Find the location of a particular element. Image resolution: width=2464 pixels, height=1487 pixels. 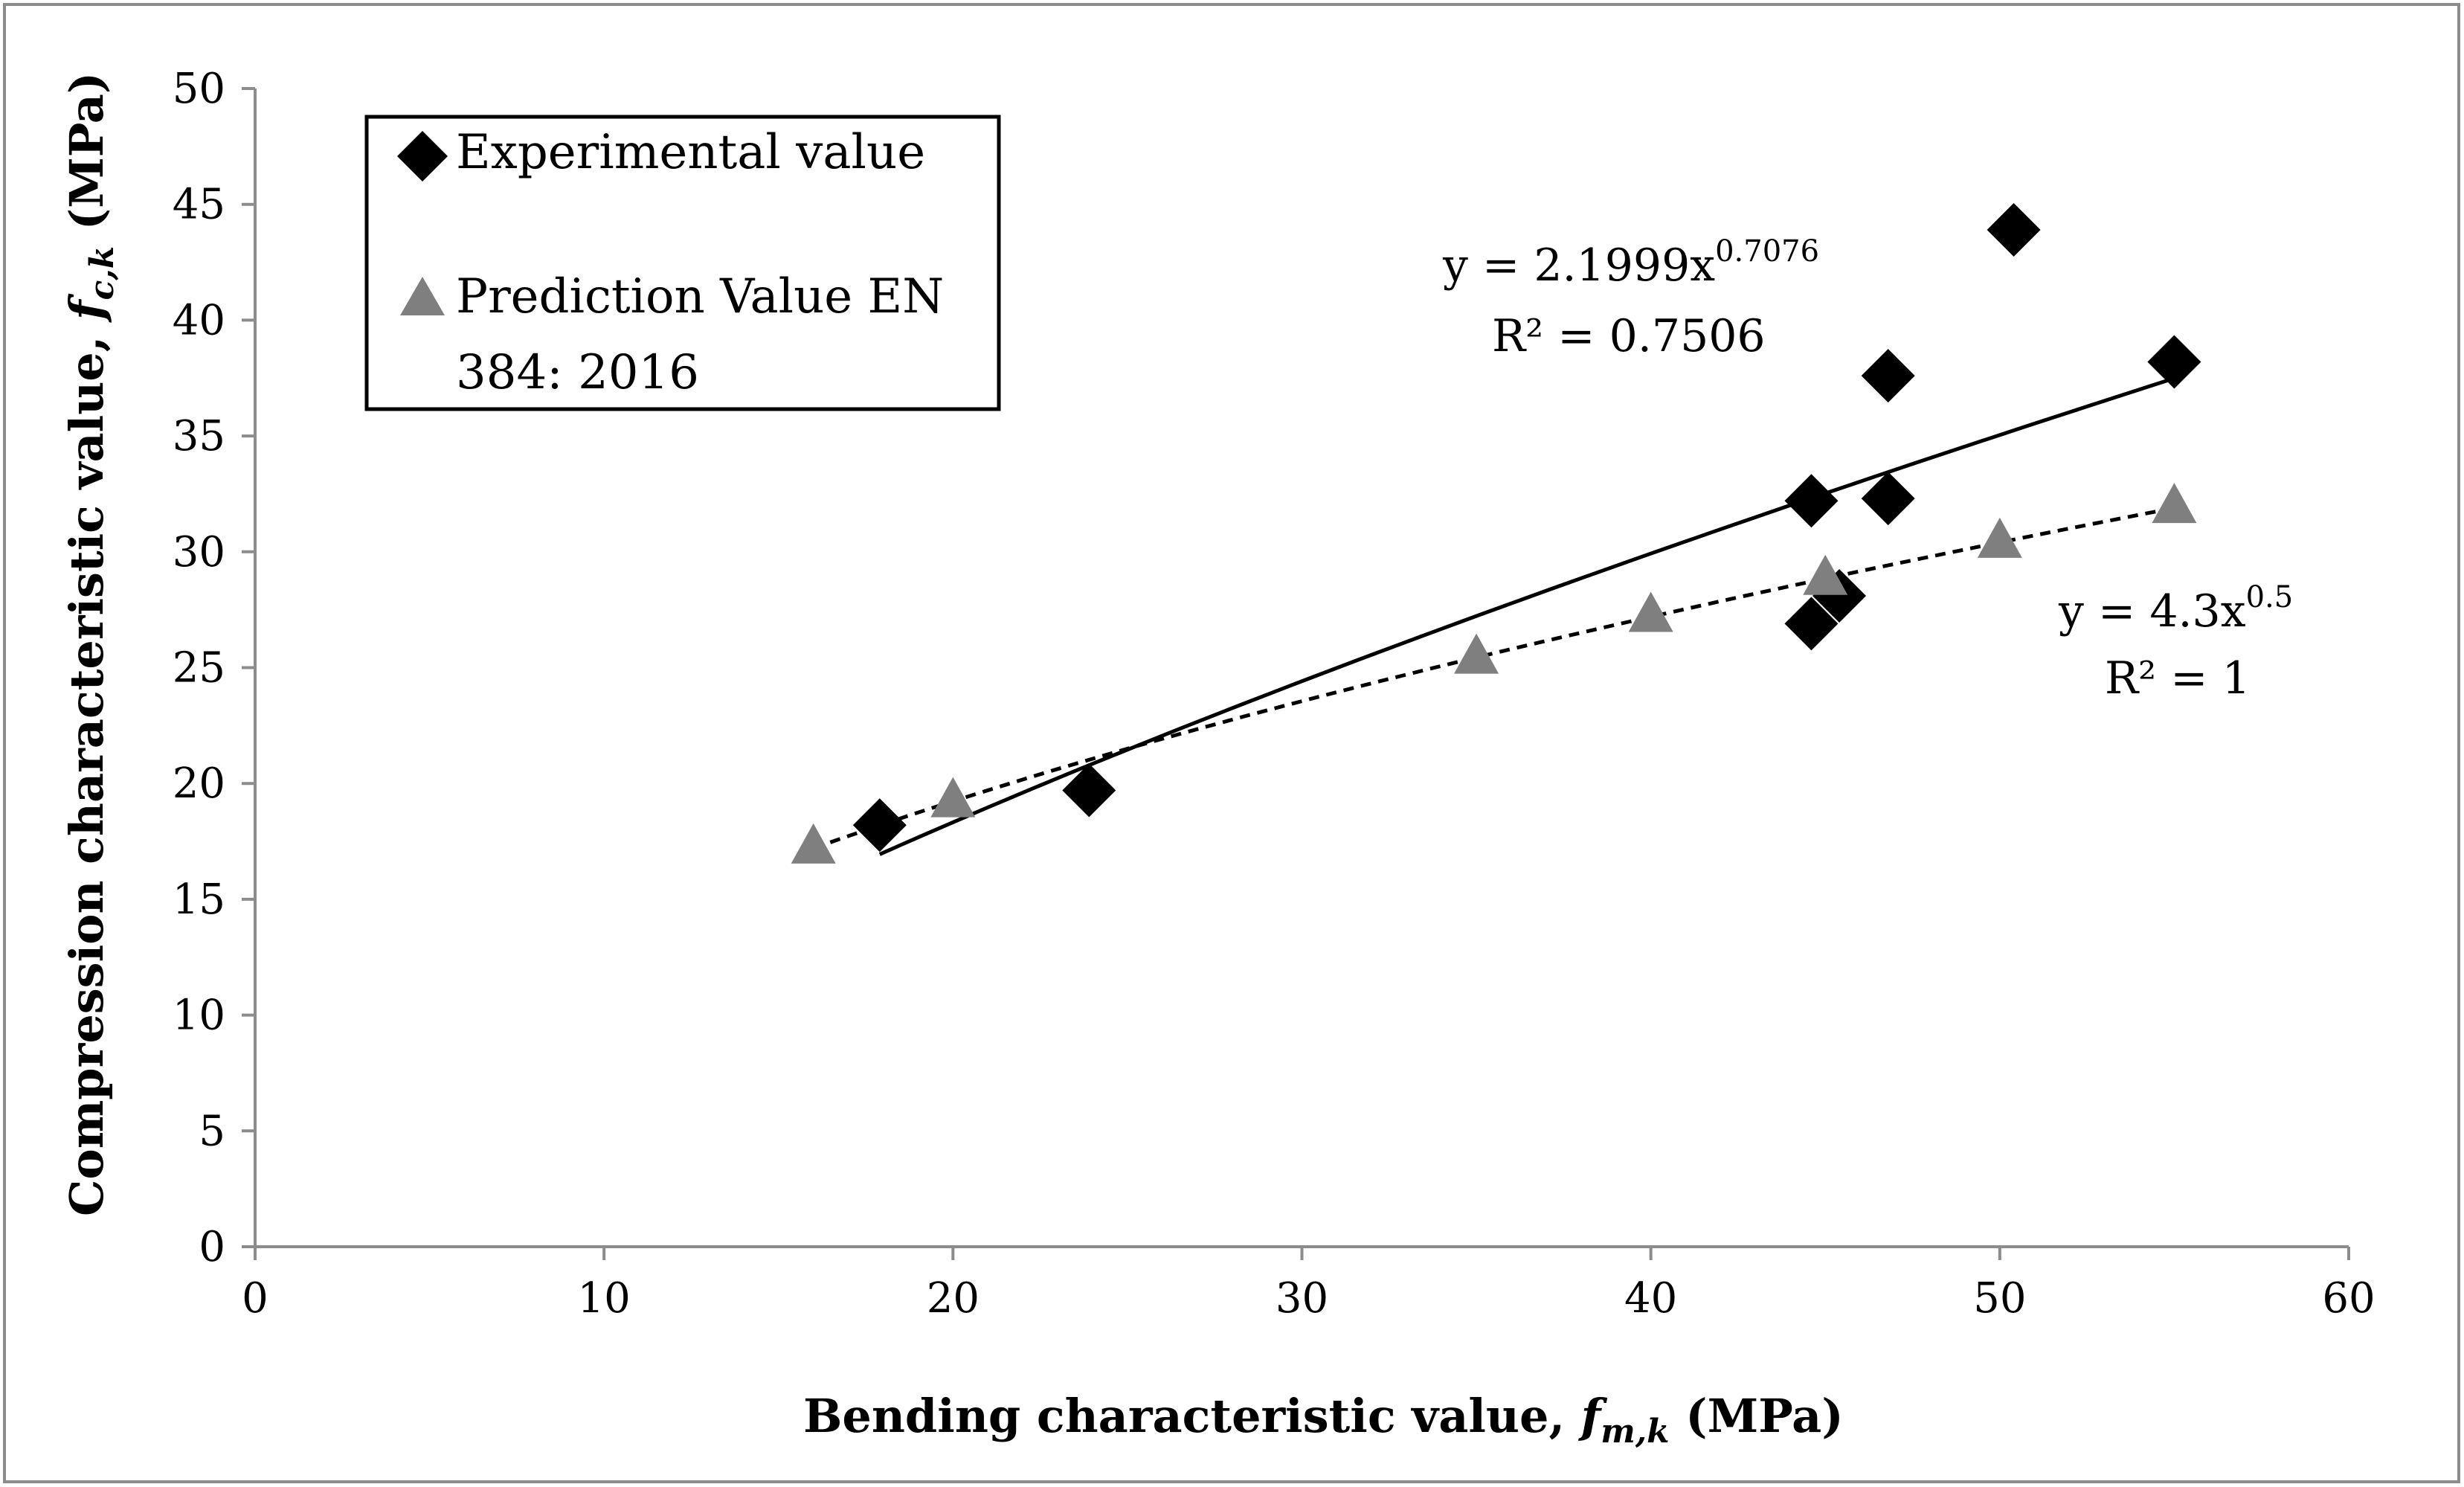

svg-text: y = 2.1999x0.7076 is located at coordinates (1630, 263).